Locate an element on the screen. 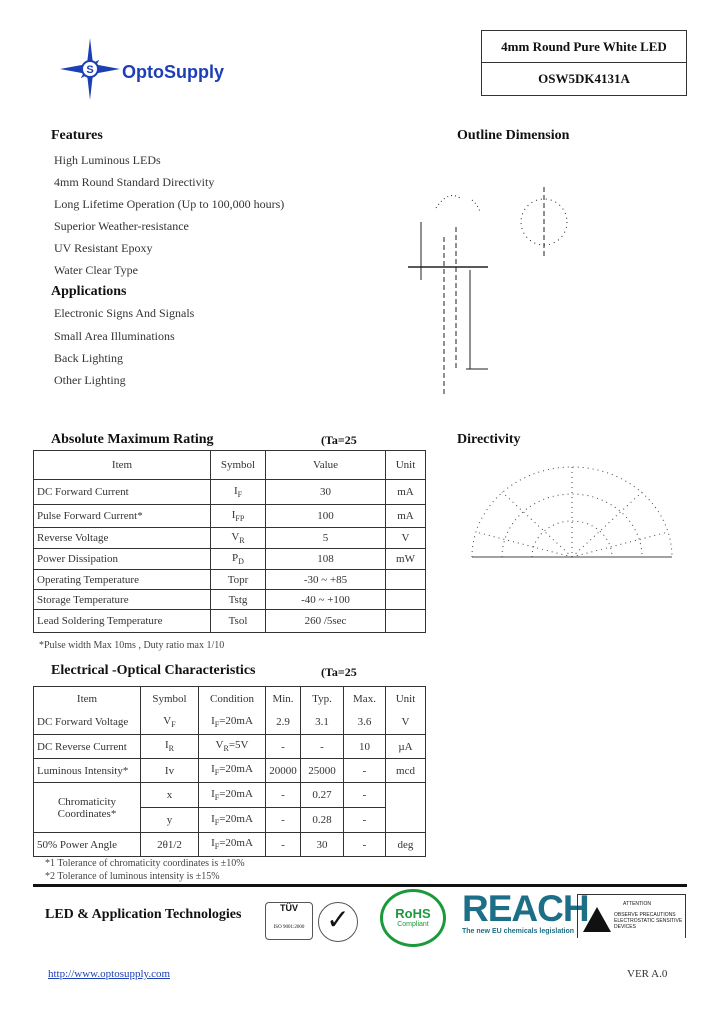  features-heading: Features is located at coordinates (77, 135).